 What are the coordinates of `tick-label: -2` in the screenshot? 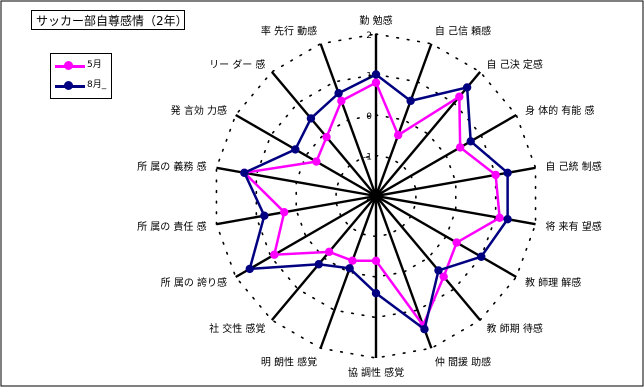 It's located at (367, 198).